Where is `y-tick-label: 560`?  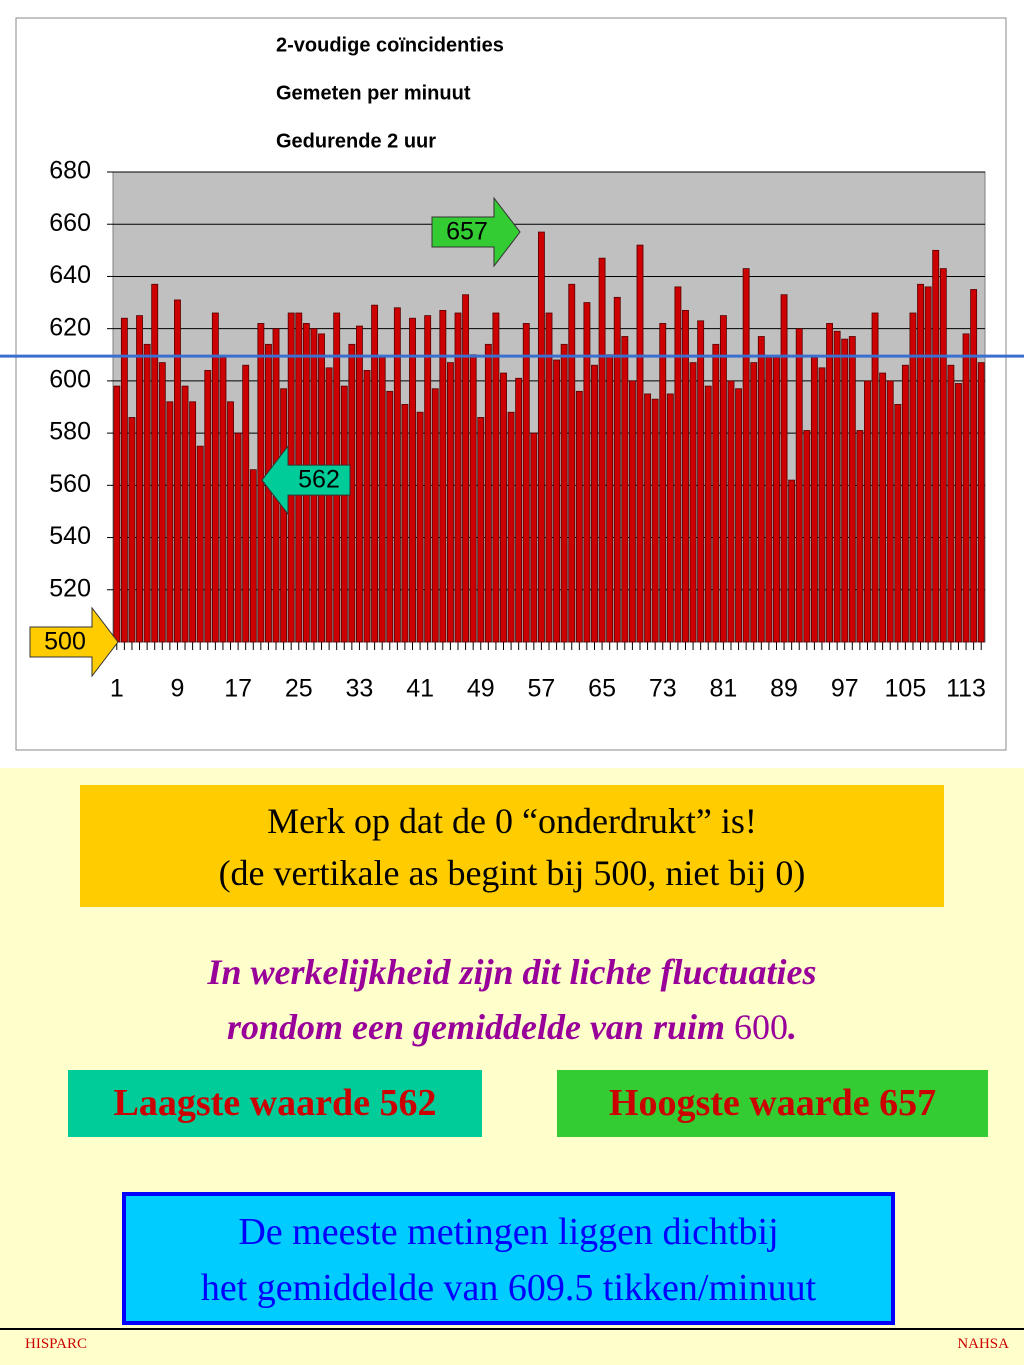 y-tick-label: 560 is located at coordinates (70, 484).